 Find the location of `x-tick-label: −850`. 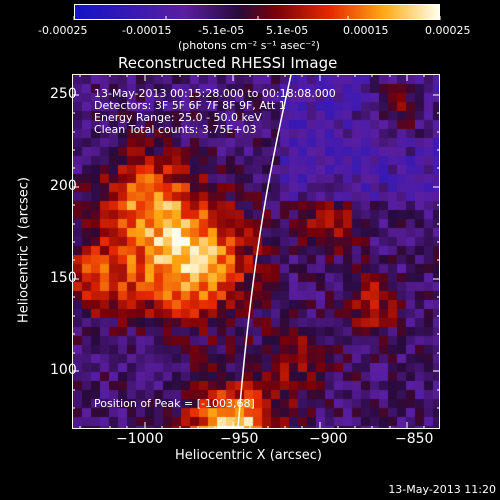

x-tick-label: −850 is located at coordinates (414, 439).